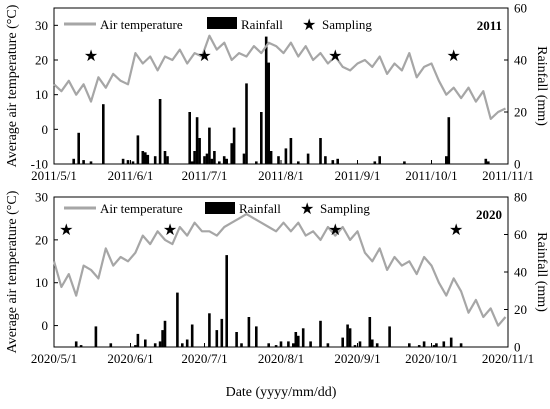 This screenshot has width=550, height=409. I want to click on x-tick-label: 2011/9/1, so click(358, 175).